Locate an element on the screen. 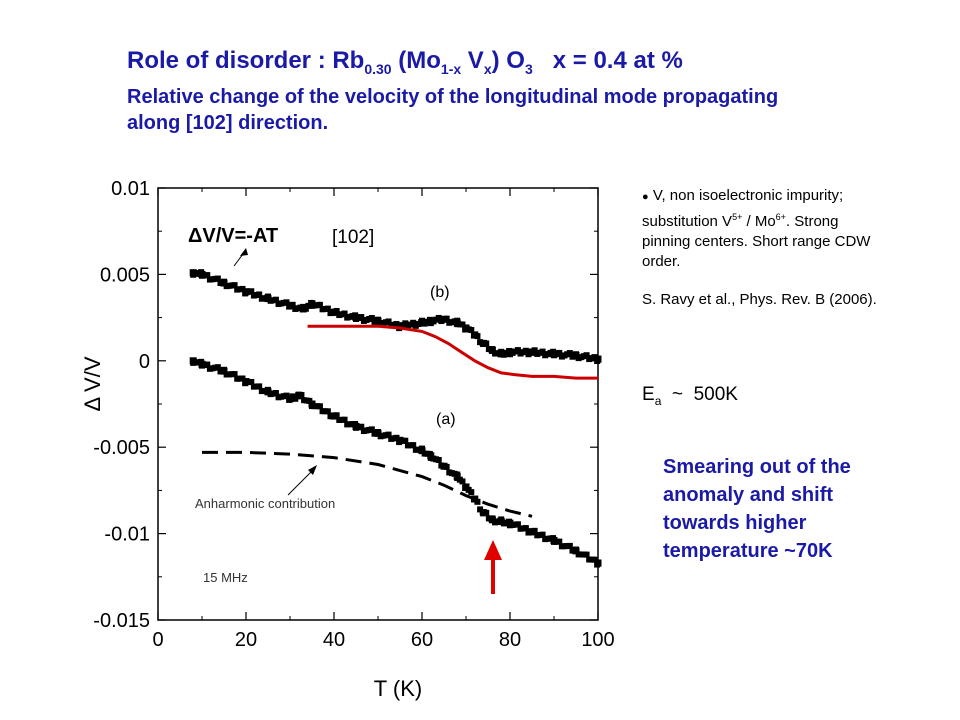 This screenshot has height=720, width=960. direction-label: [102] is located at coordinates (353, 237).